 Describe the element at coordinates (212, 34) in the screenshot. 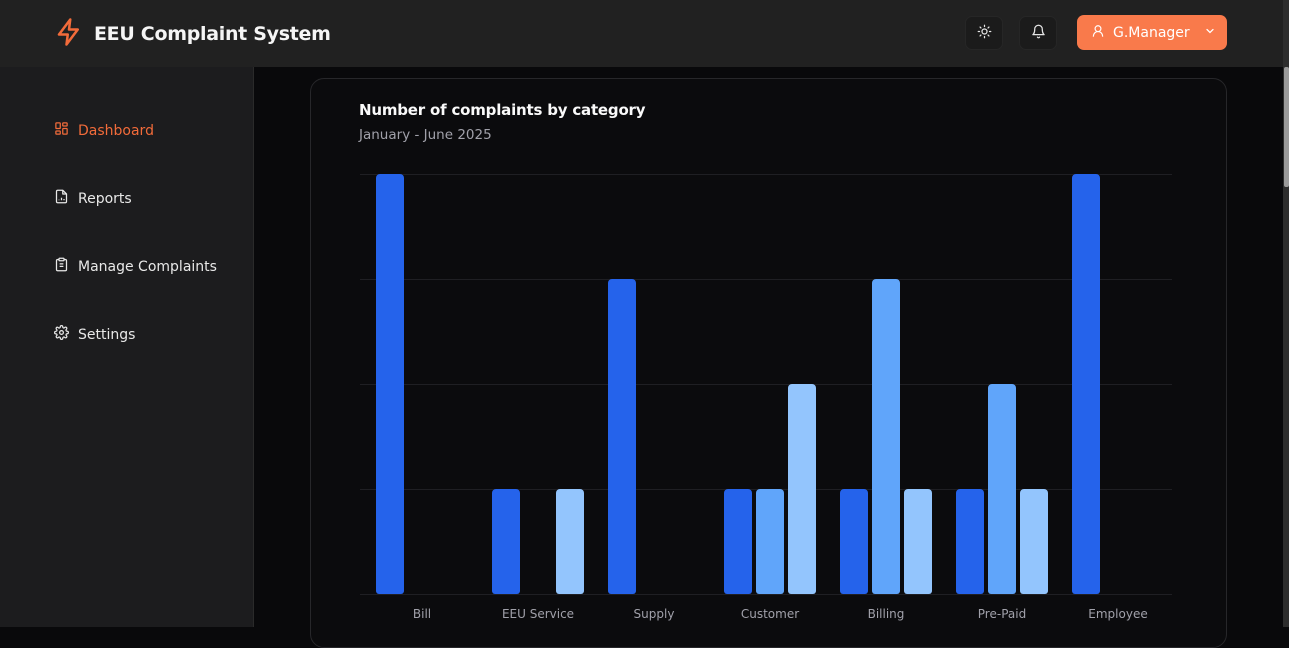

I see `app-title: EEU Complaint System` at that location.